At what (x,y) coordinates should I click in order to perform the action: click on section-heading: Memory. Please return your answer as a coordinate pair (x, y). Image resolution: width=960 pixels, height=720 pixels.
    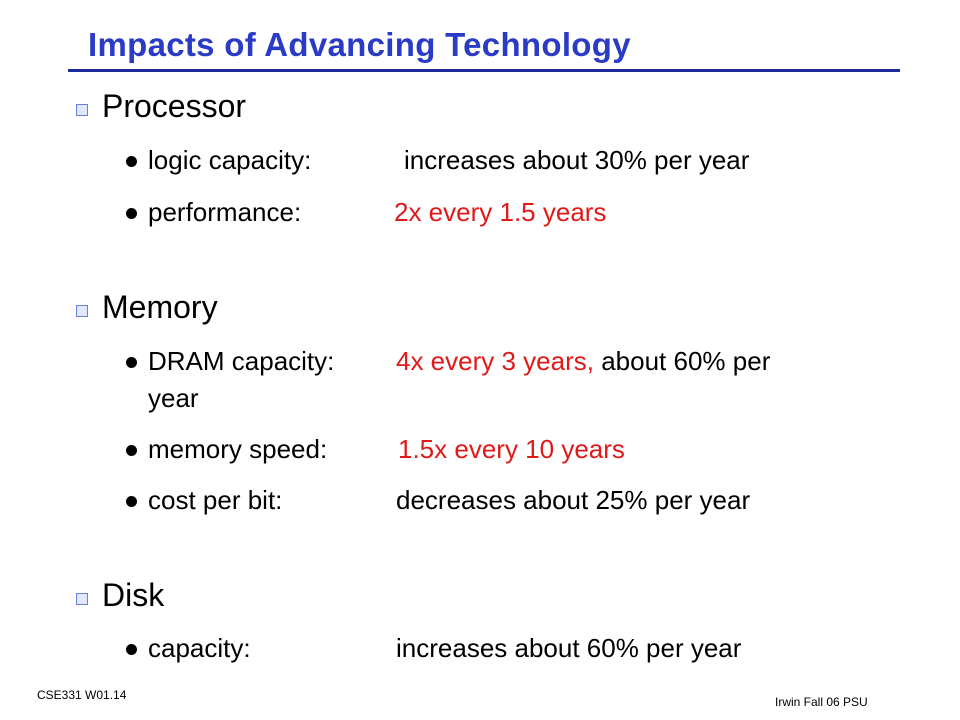
    Looking at the image, I should click on (160, 307).